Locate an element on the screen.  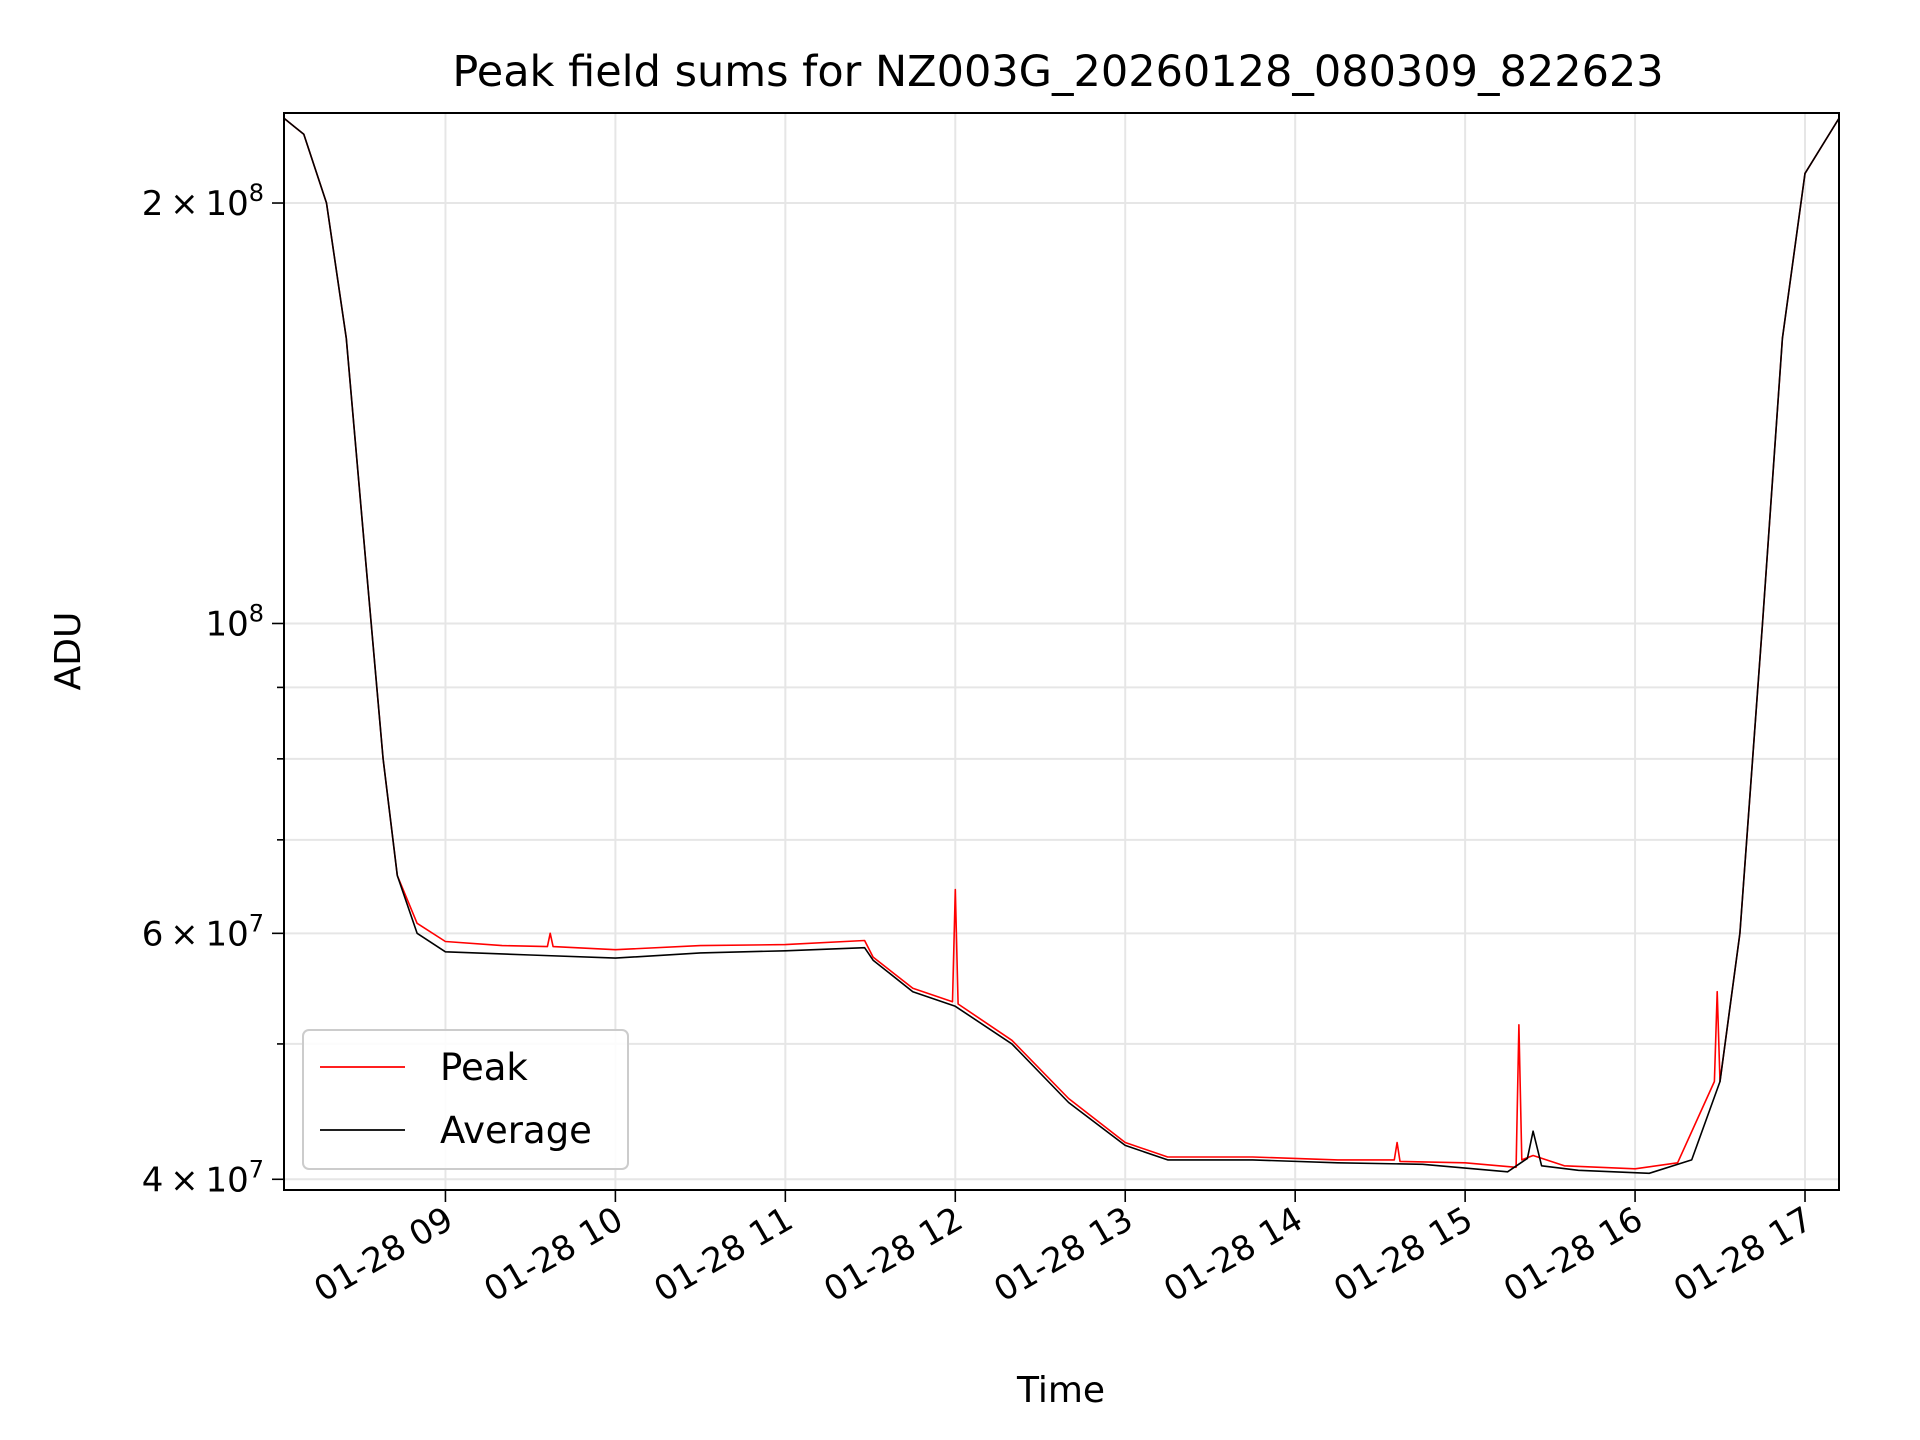
y-tick-label: 4 × 107 is located at coordinates (203, 1177).